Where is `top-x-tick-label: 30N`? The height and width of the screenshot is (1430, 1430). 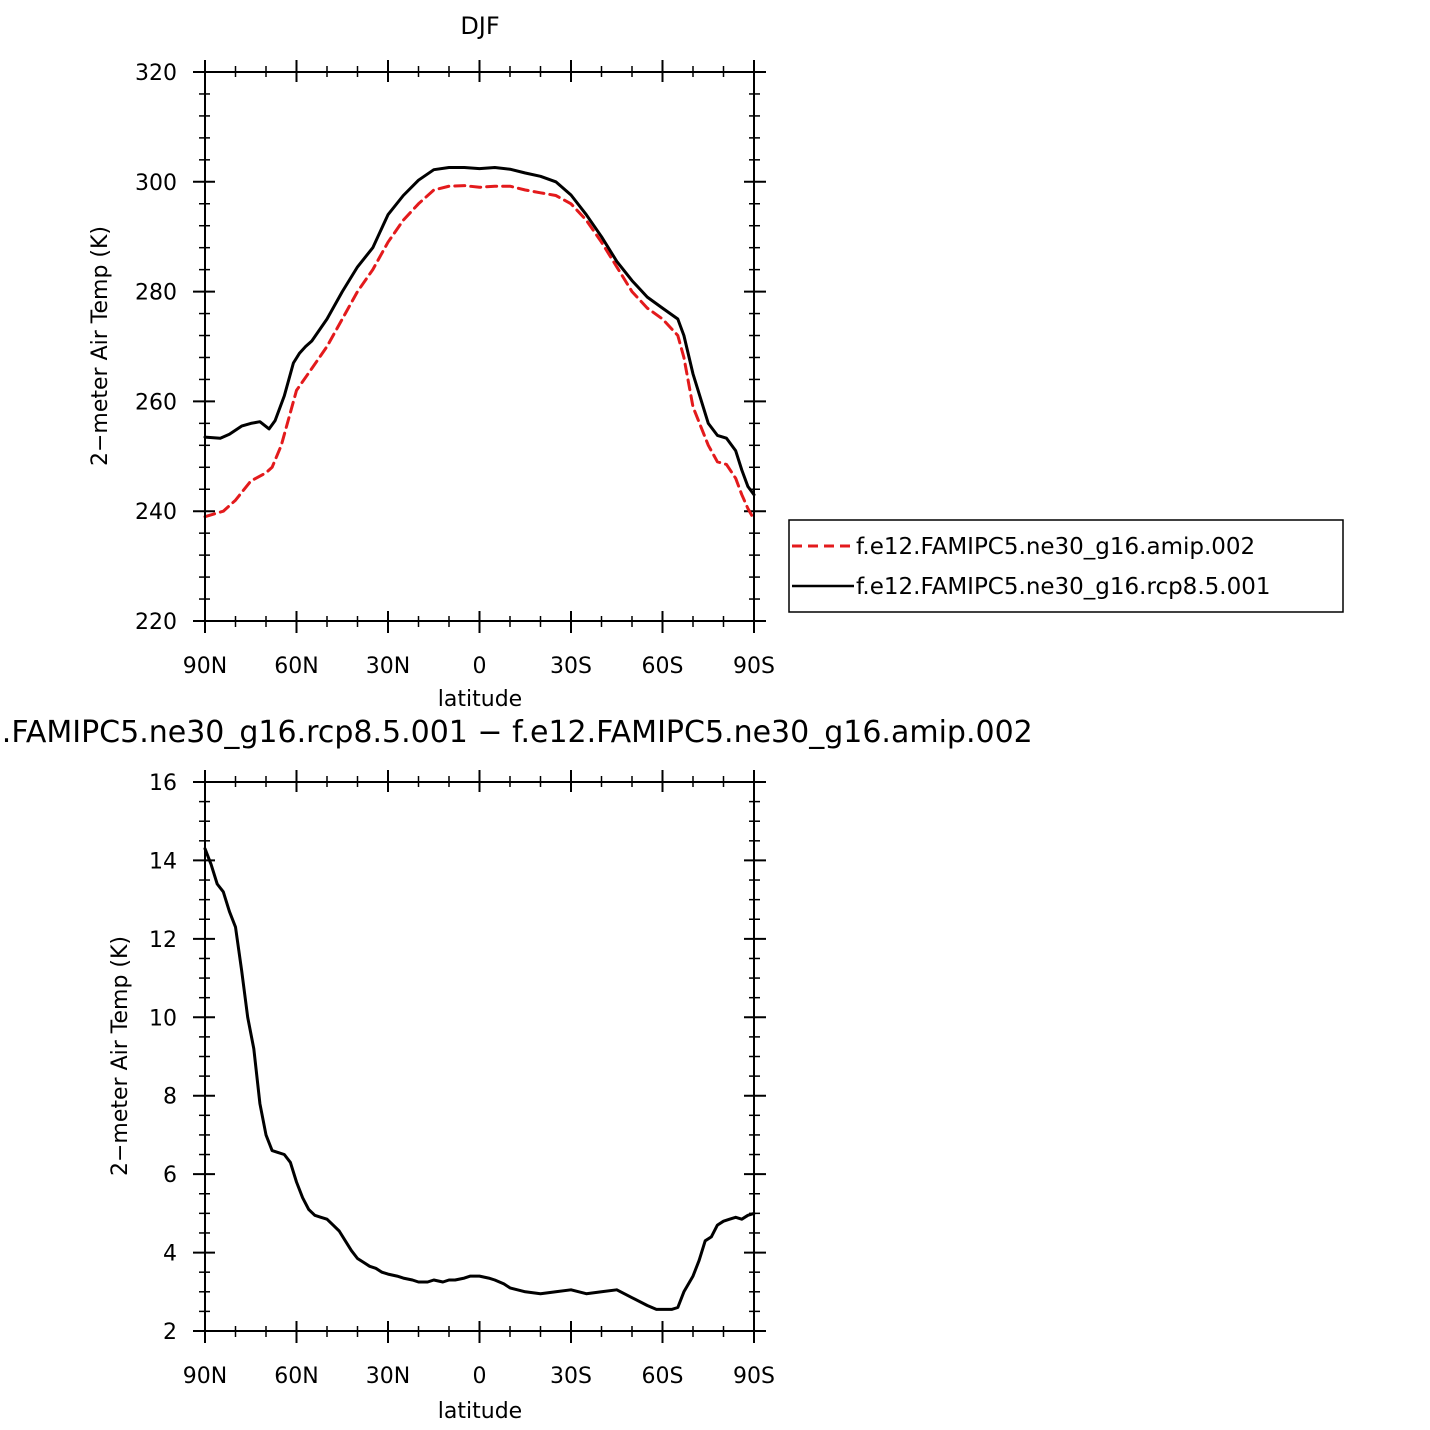
top-x-tick-label: 30N is located at coordinates (388, 666).